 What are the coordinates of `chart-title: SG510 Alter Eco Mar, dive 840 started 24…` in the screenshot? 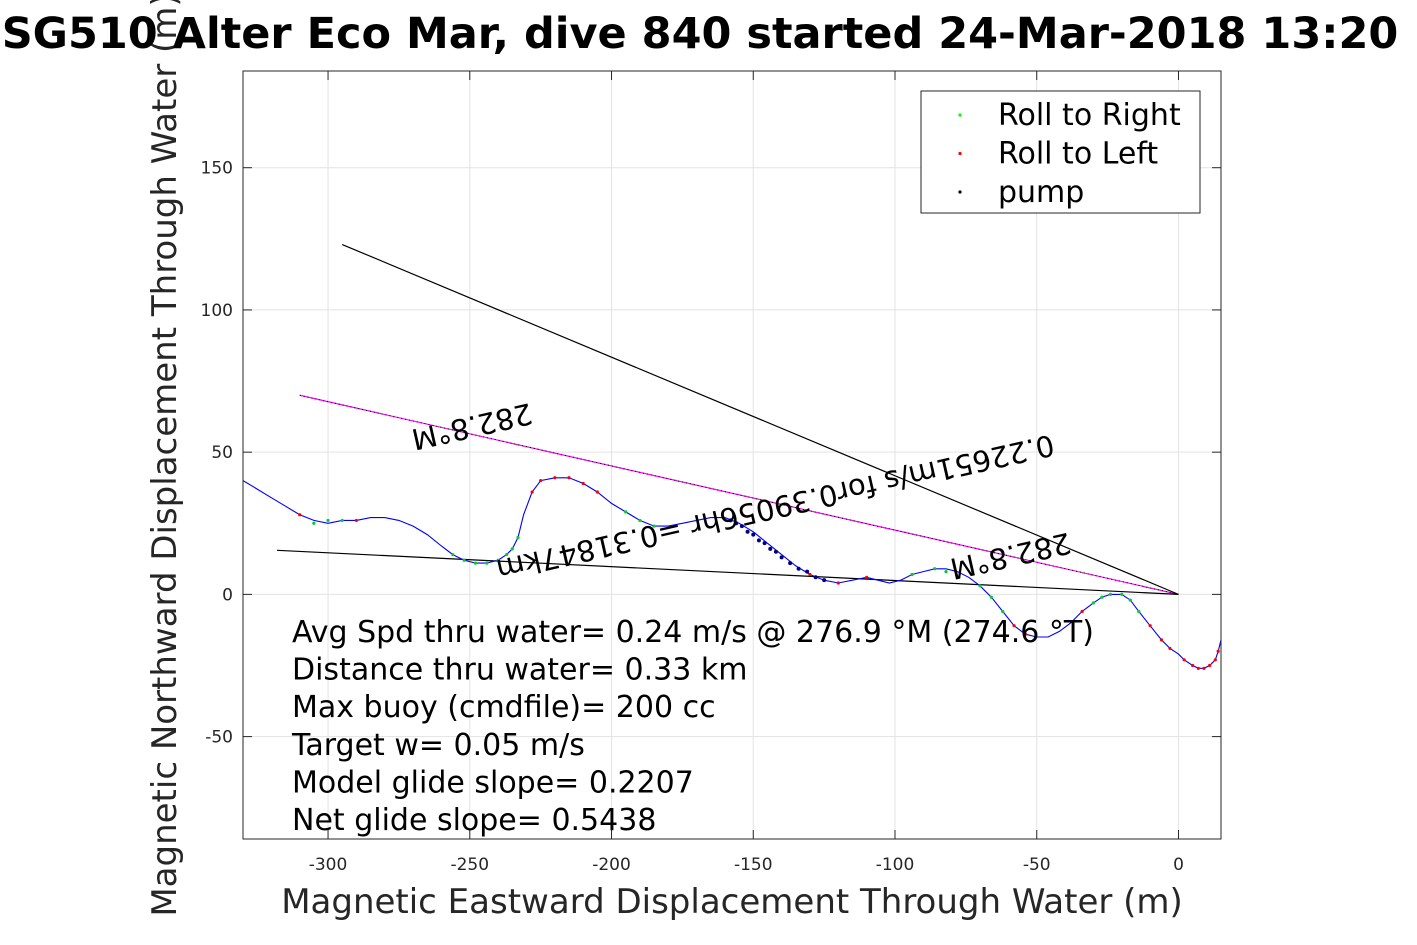 It's located at (700, 34).